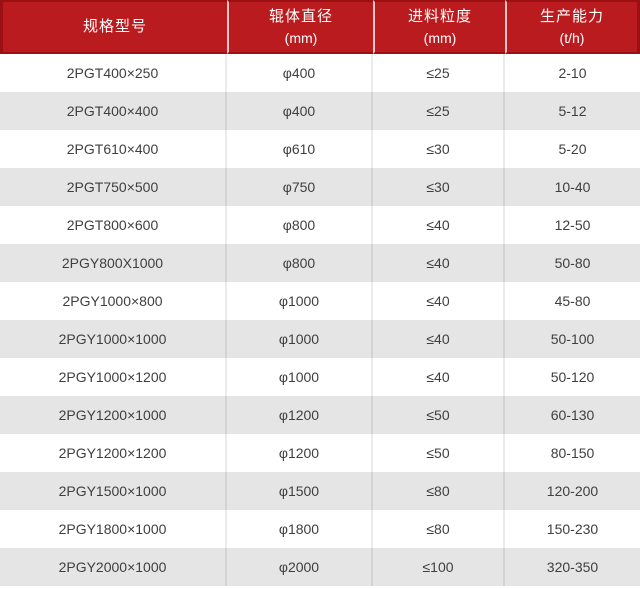 The height and width of the screenshot is (589, 640). Describe the element at coordinates (113, 453) in the screenshot. I see `cell-spec-model: 2PGY1200×1200` at that location.